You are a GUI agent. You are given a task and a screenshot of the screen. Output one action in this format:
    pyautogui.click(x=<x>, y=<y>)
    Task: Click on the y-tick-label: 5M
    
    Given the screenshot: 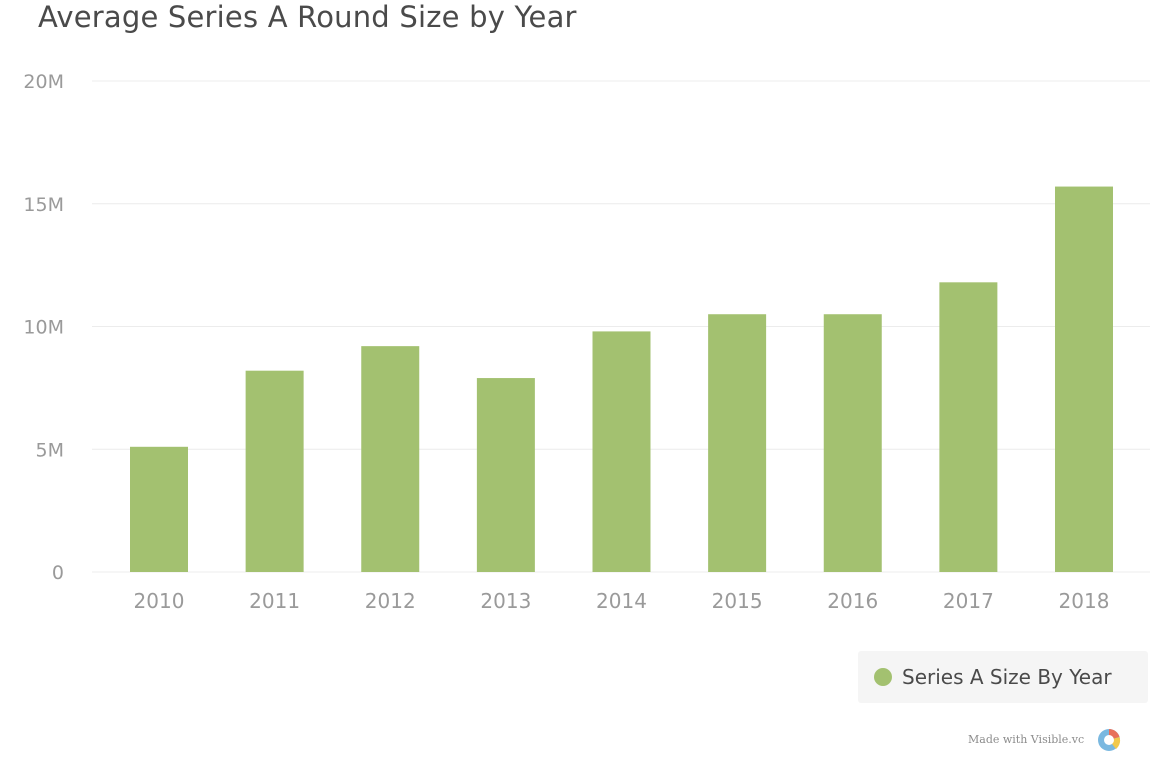 What is the action you would take?
    pyautogui.click(x=50, y=450)
    